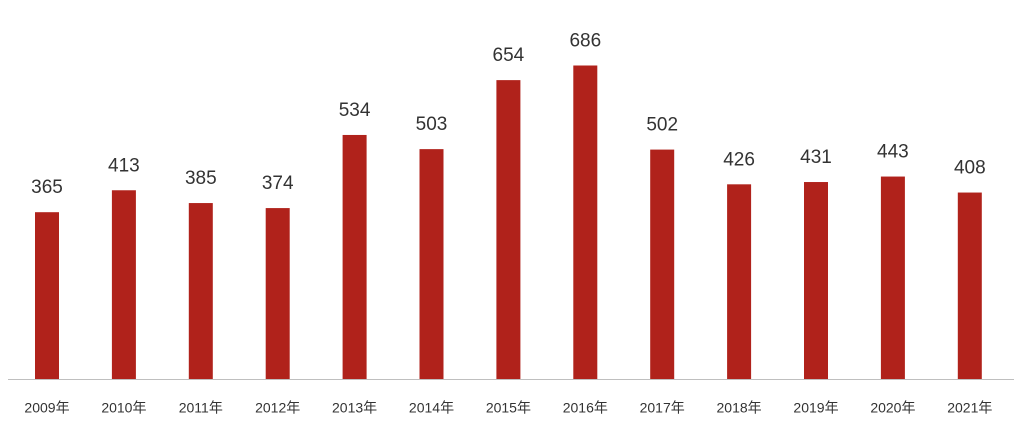 The height and width of the screenshot is (432, 1022). Describe the element at coordinates (892, 408) in the screenshot. I see `x-tick-label: 2020年` at that location.